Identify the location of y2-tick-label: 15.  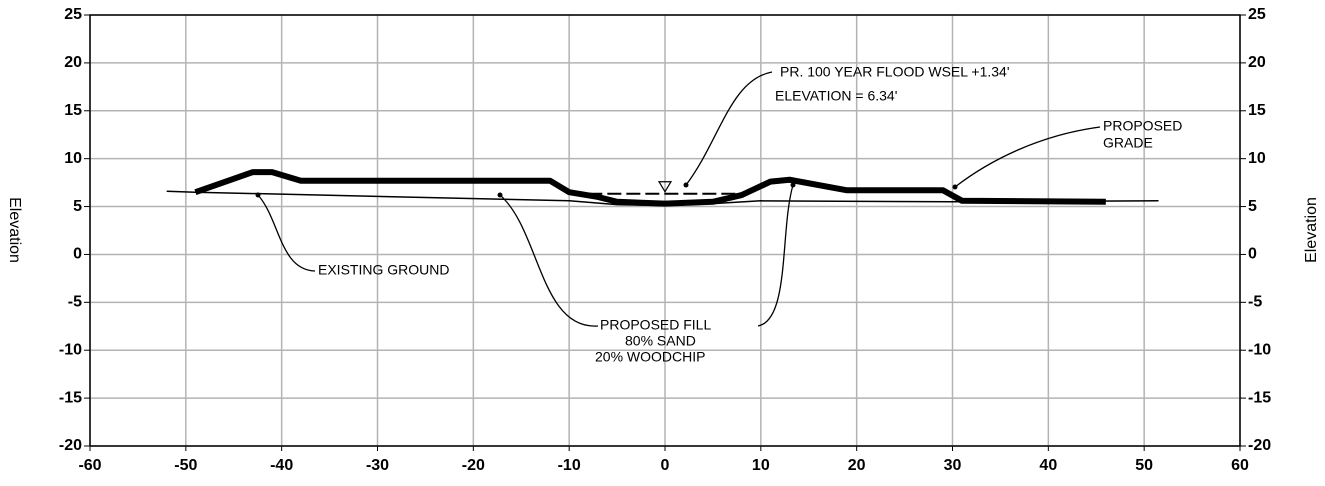
(1257, 110).